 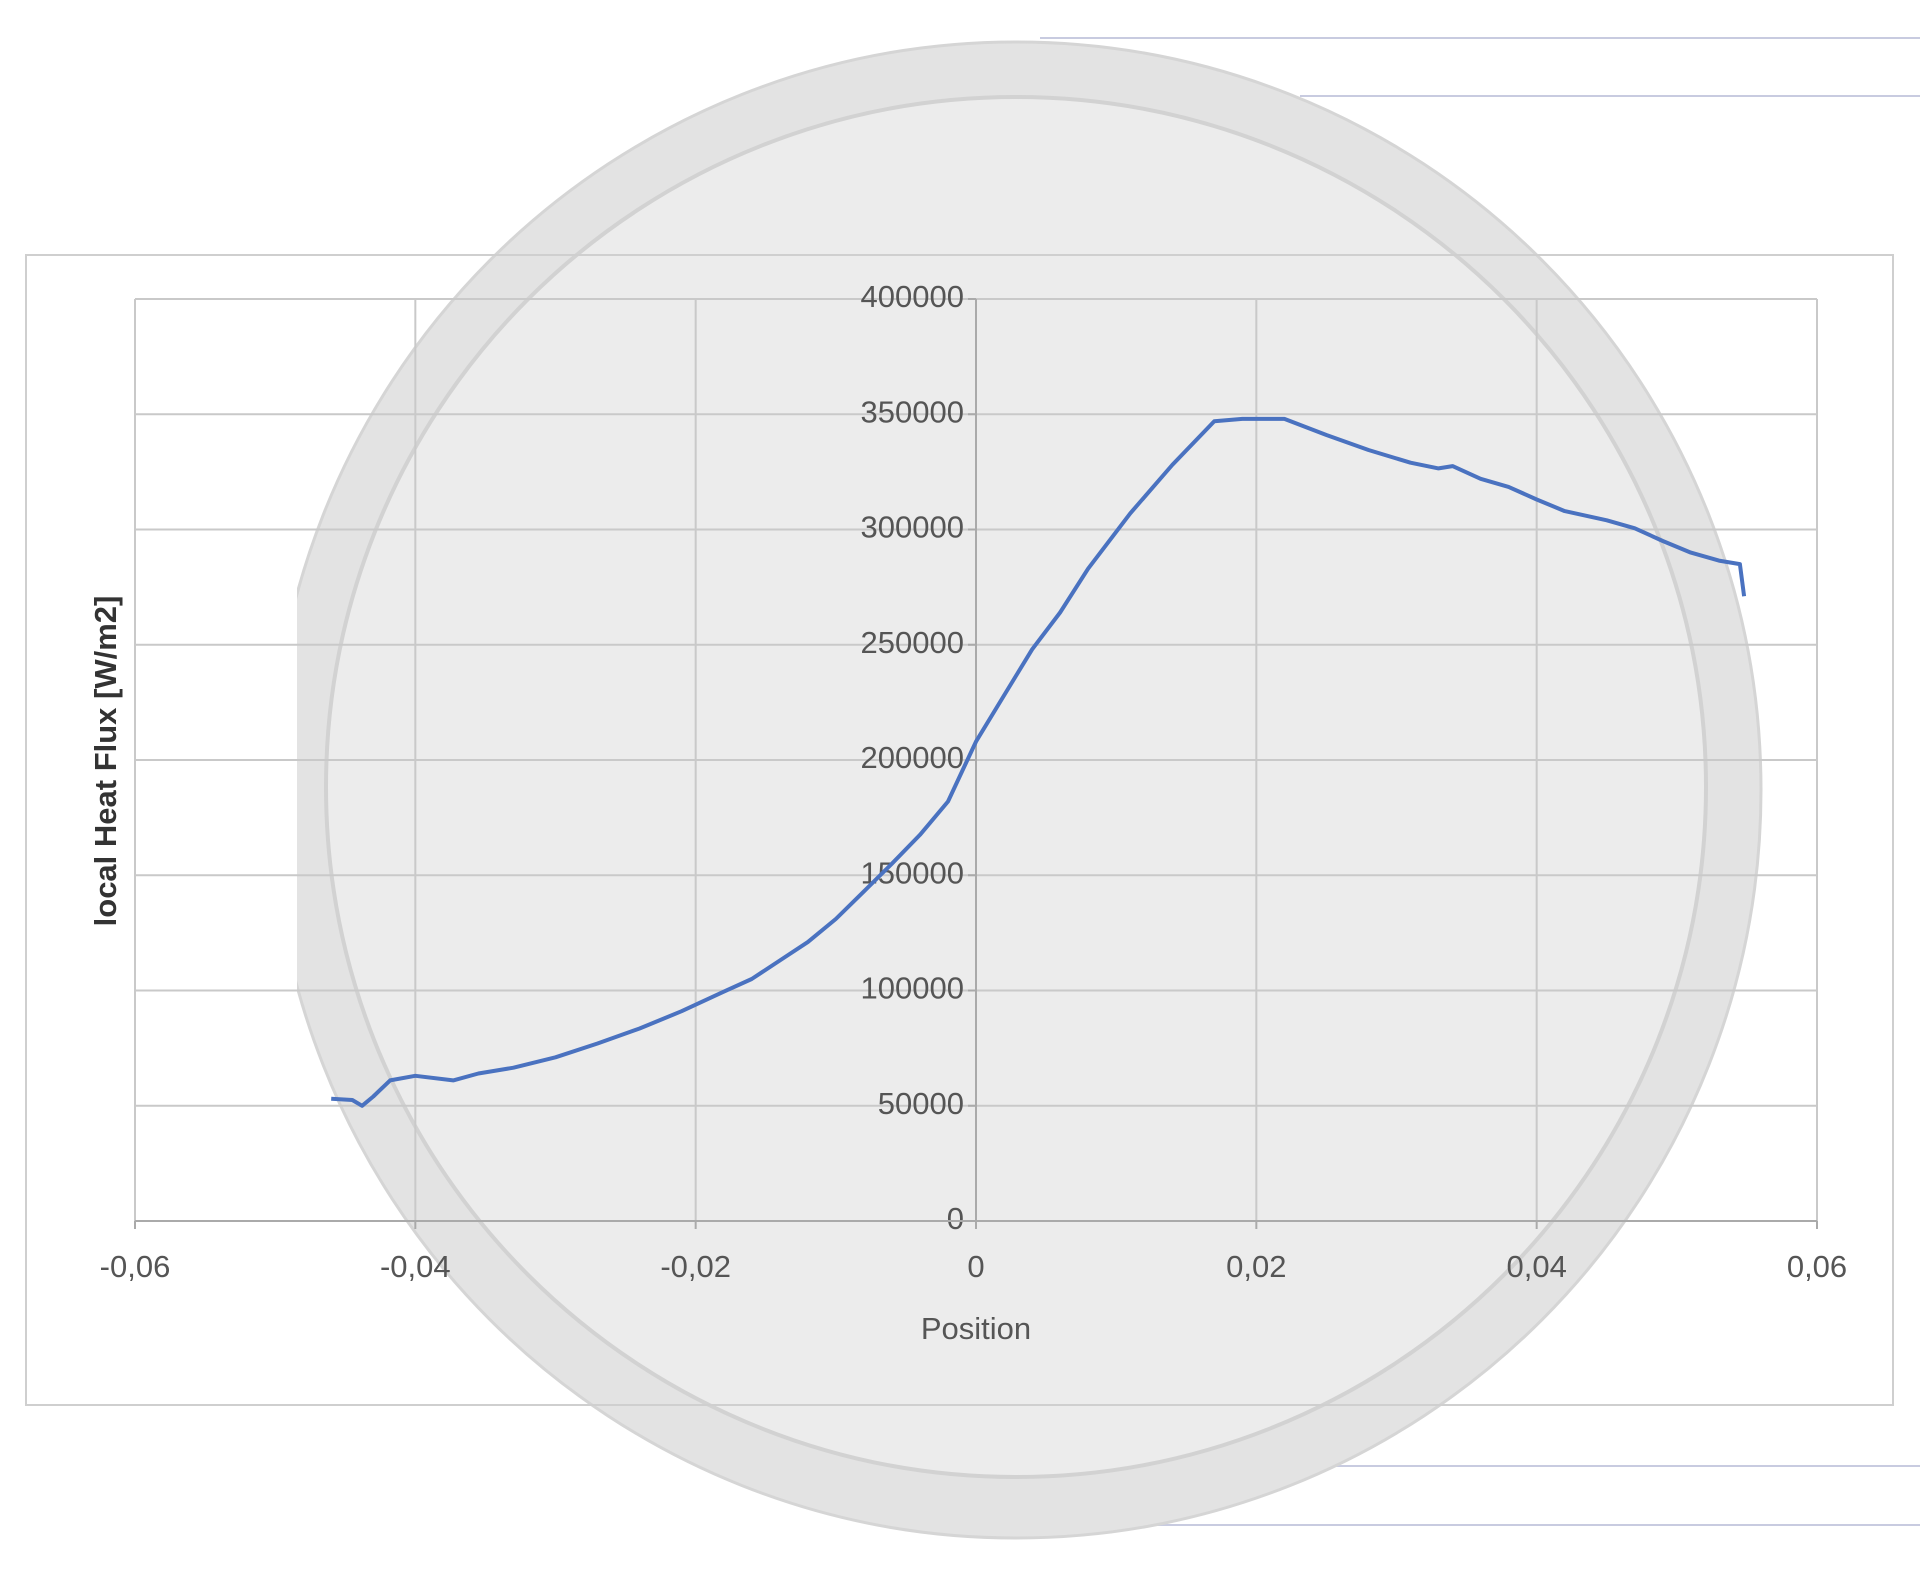 I want to click on x-tick-label: -0,06, so click(x=135, y=1266).